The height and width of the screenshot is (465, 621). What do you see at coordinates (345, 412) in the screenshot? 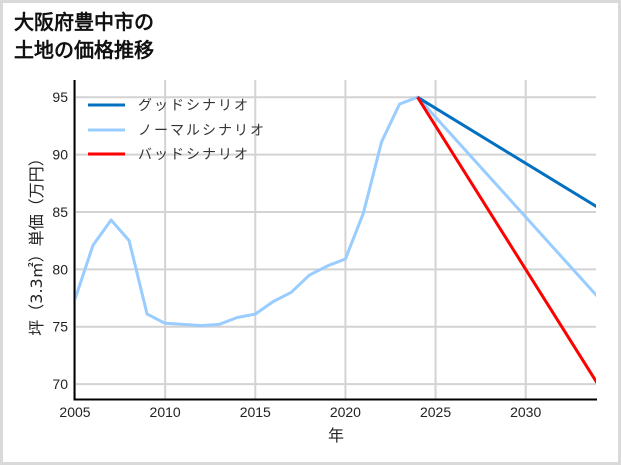
I see `x-tick-label: 2020` at bounding box center [345, 412].